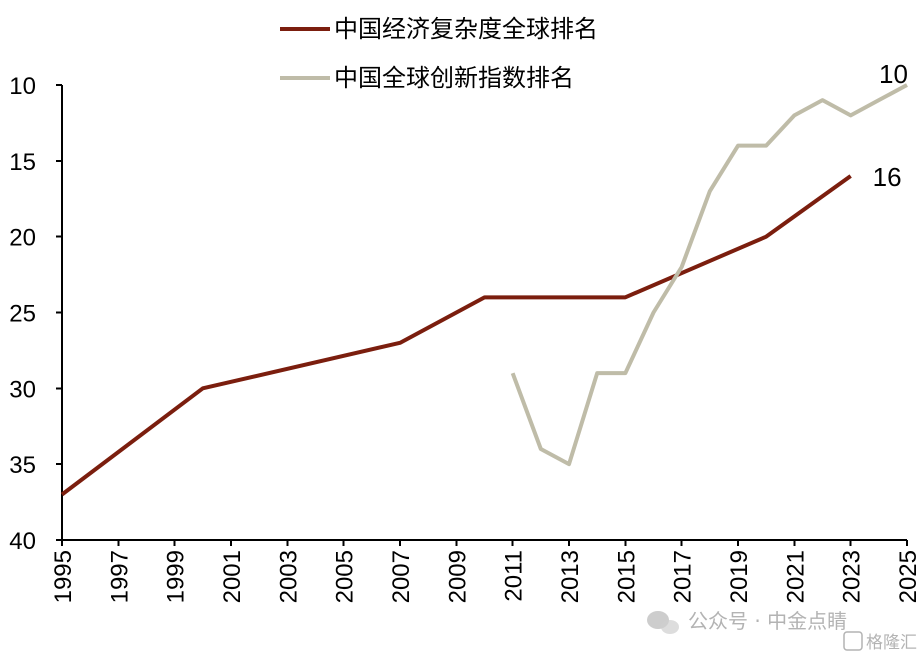 This screenshot has height=656, width=924. I want to click on x-tick-label: 2017, so click(683, 576).